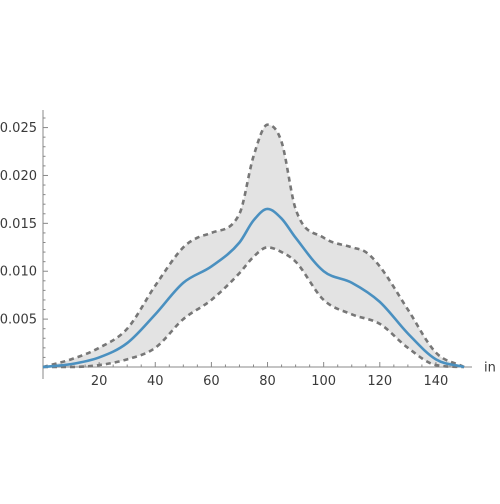 This screenshot has height=504, width=500. I want to click on x-tick-label: 140, so click(436, 381).